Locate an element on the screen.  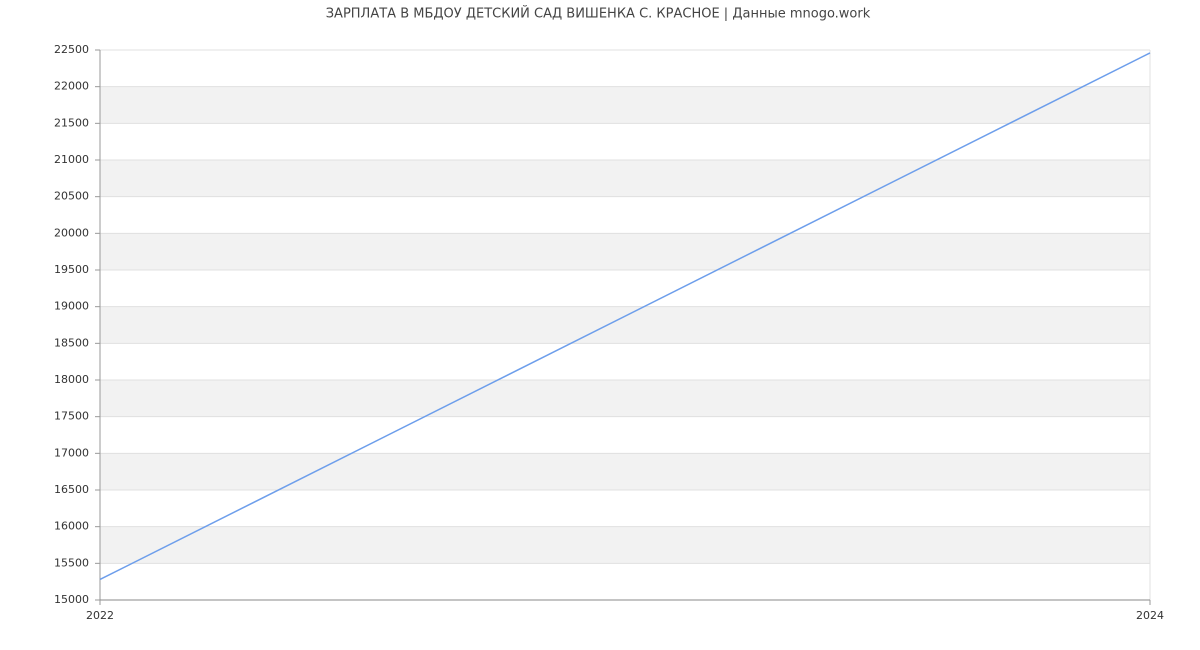
y-tick-label: 17000 is located at coordinates (71, 452).